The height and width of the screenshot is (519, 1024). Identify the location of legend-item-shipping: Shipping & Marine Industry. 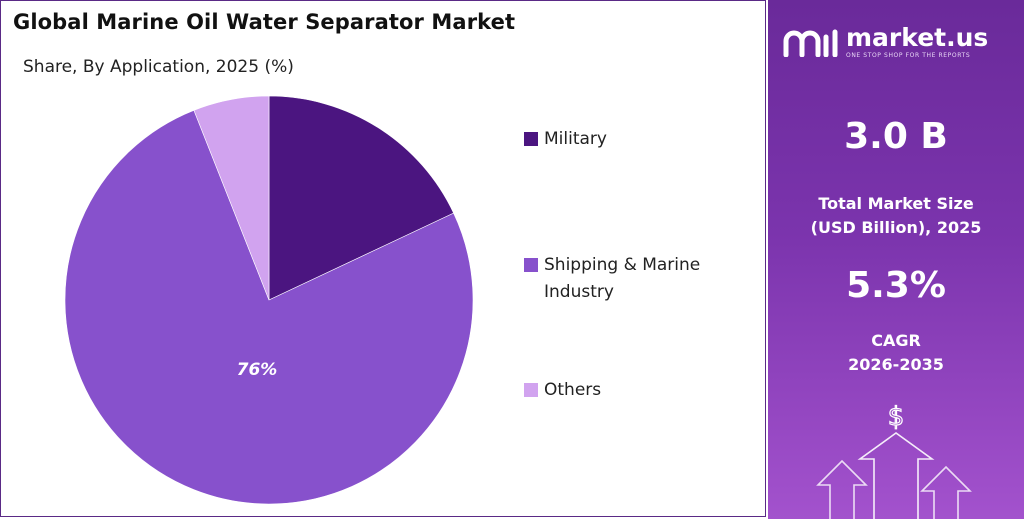
(634, 279).